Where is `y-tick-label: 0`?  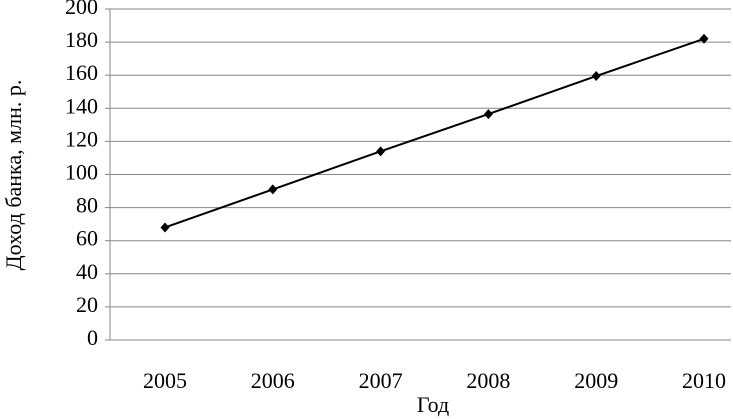
y-tick-label: 0 is located at coordinates (92, 337).